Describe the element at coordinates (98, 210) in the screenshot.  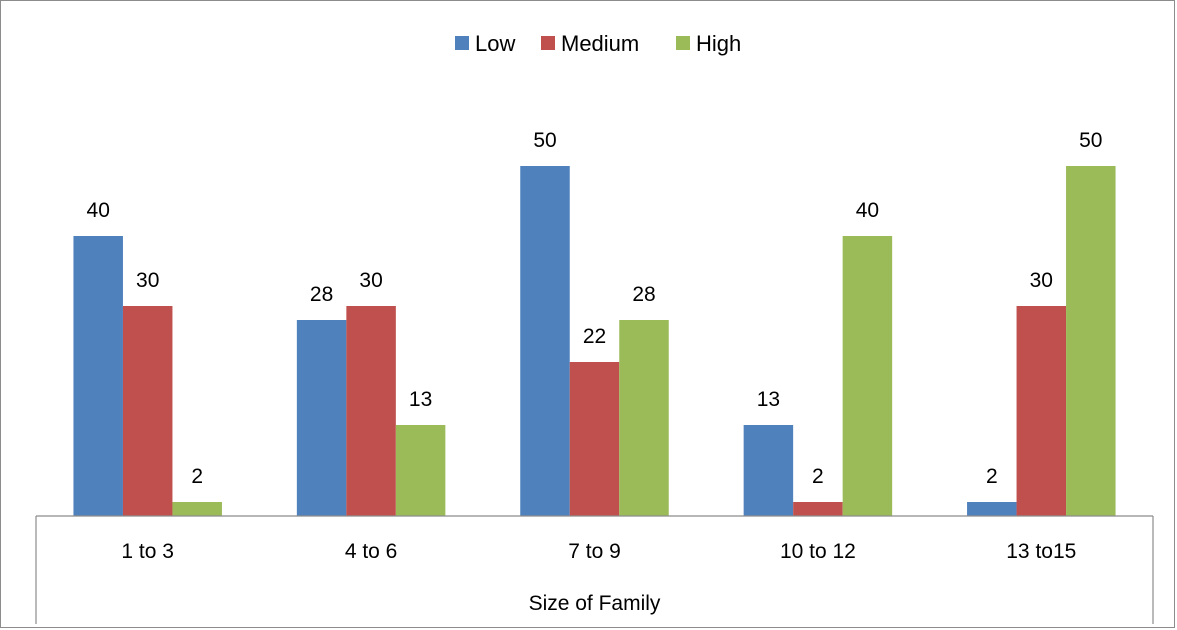
I see `data-label-low-1-to-3: 40` at that location.